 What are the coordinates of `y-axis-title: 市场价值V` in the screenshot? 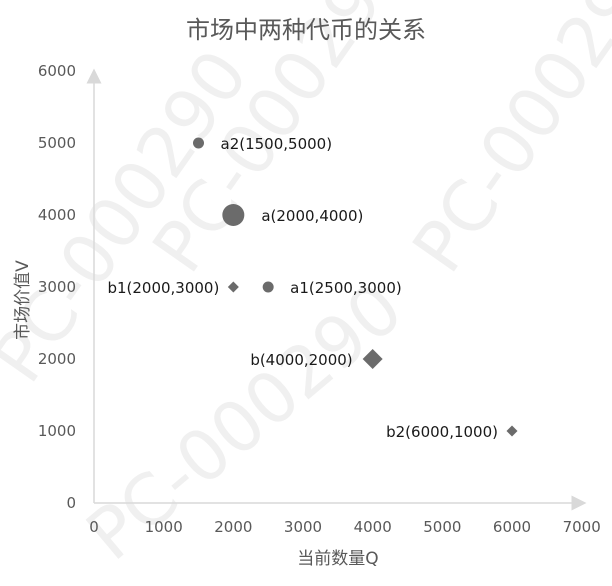 It's located at (23, 300).